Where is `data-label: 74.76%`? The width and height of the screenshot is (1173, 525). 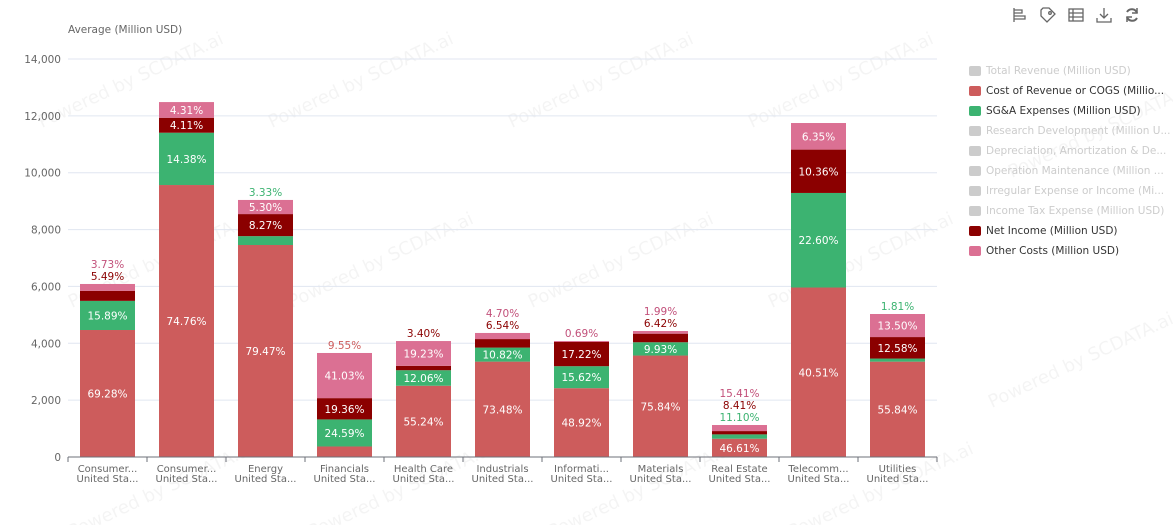
data-label: 74.76% is located at coordinates (186, 322).